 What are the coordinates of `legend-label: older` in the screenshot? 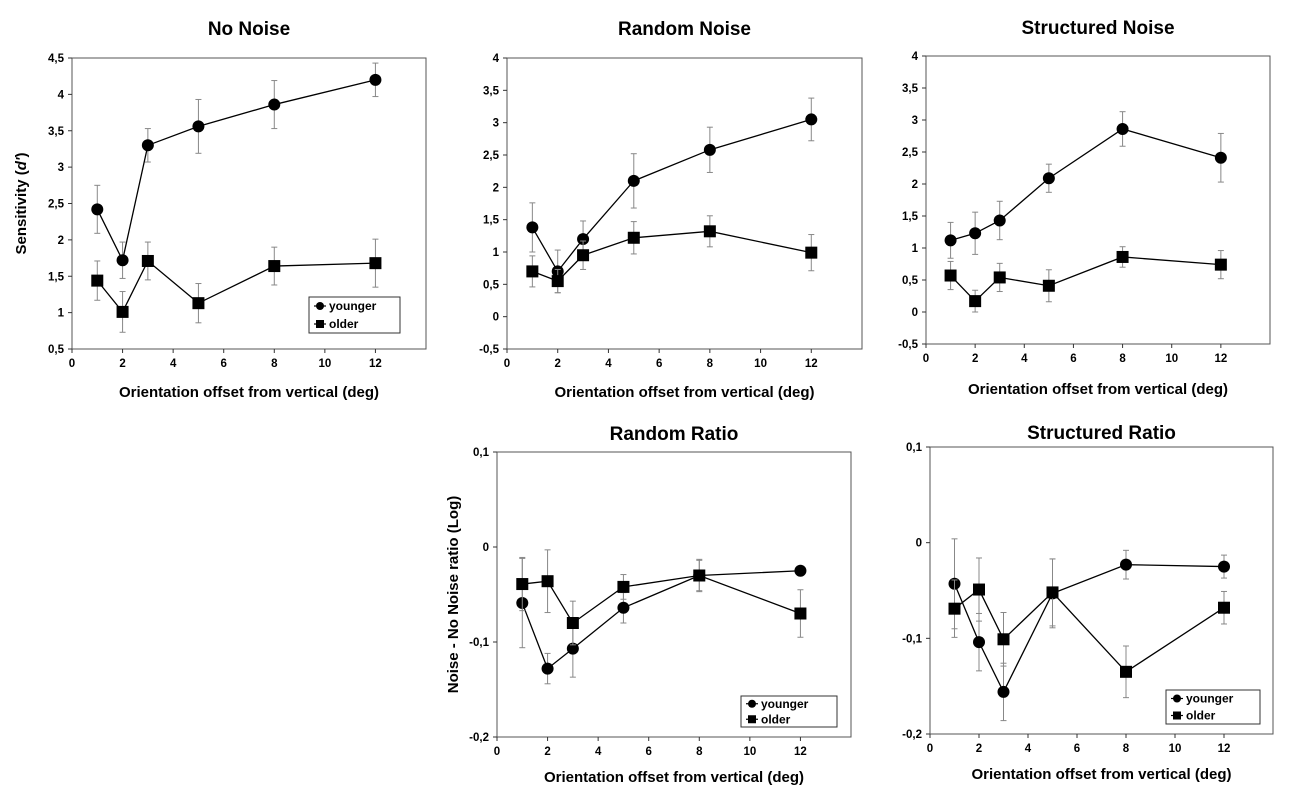 It's located at (776, 719).